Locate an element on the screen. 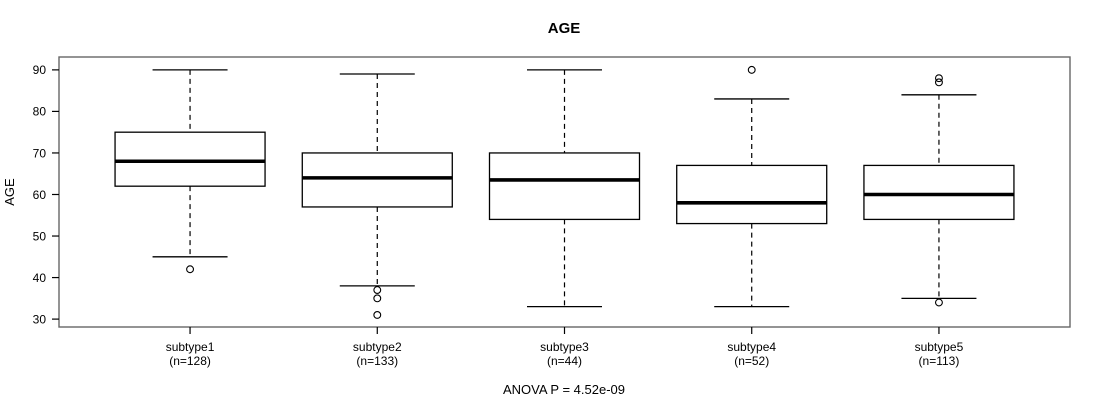  x-tick-label: subtype1 is located at coordinates (190, 347).